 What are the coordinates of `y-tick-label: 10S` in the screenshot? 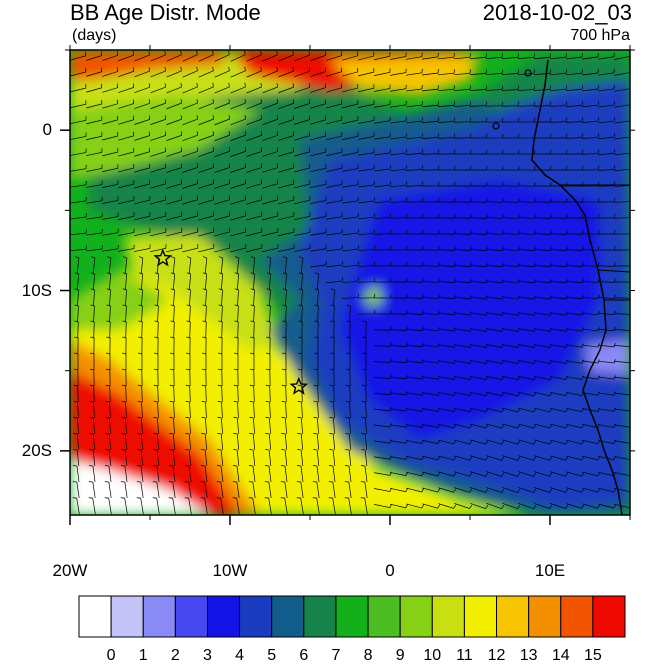 It's located at (36, 290).